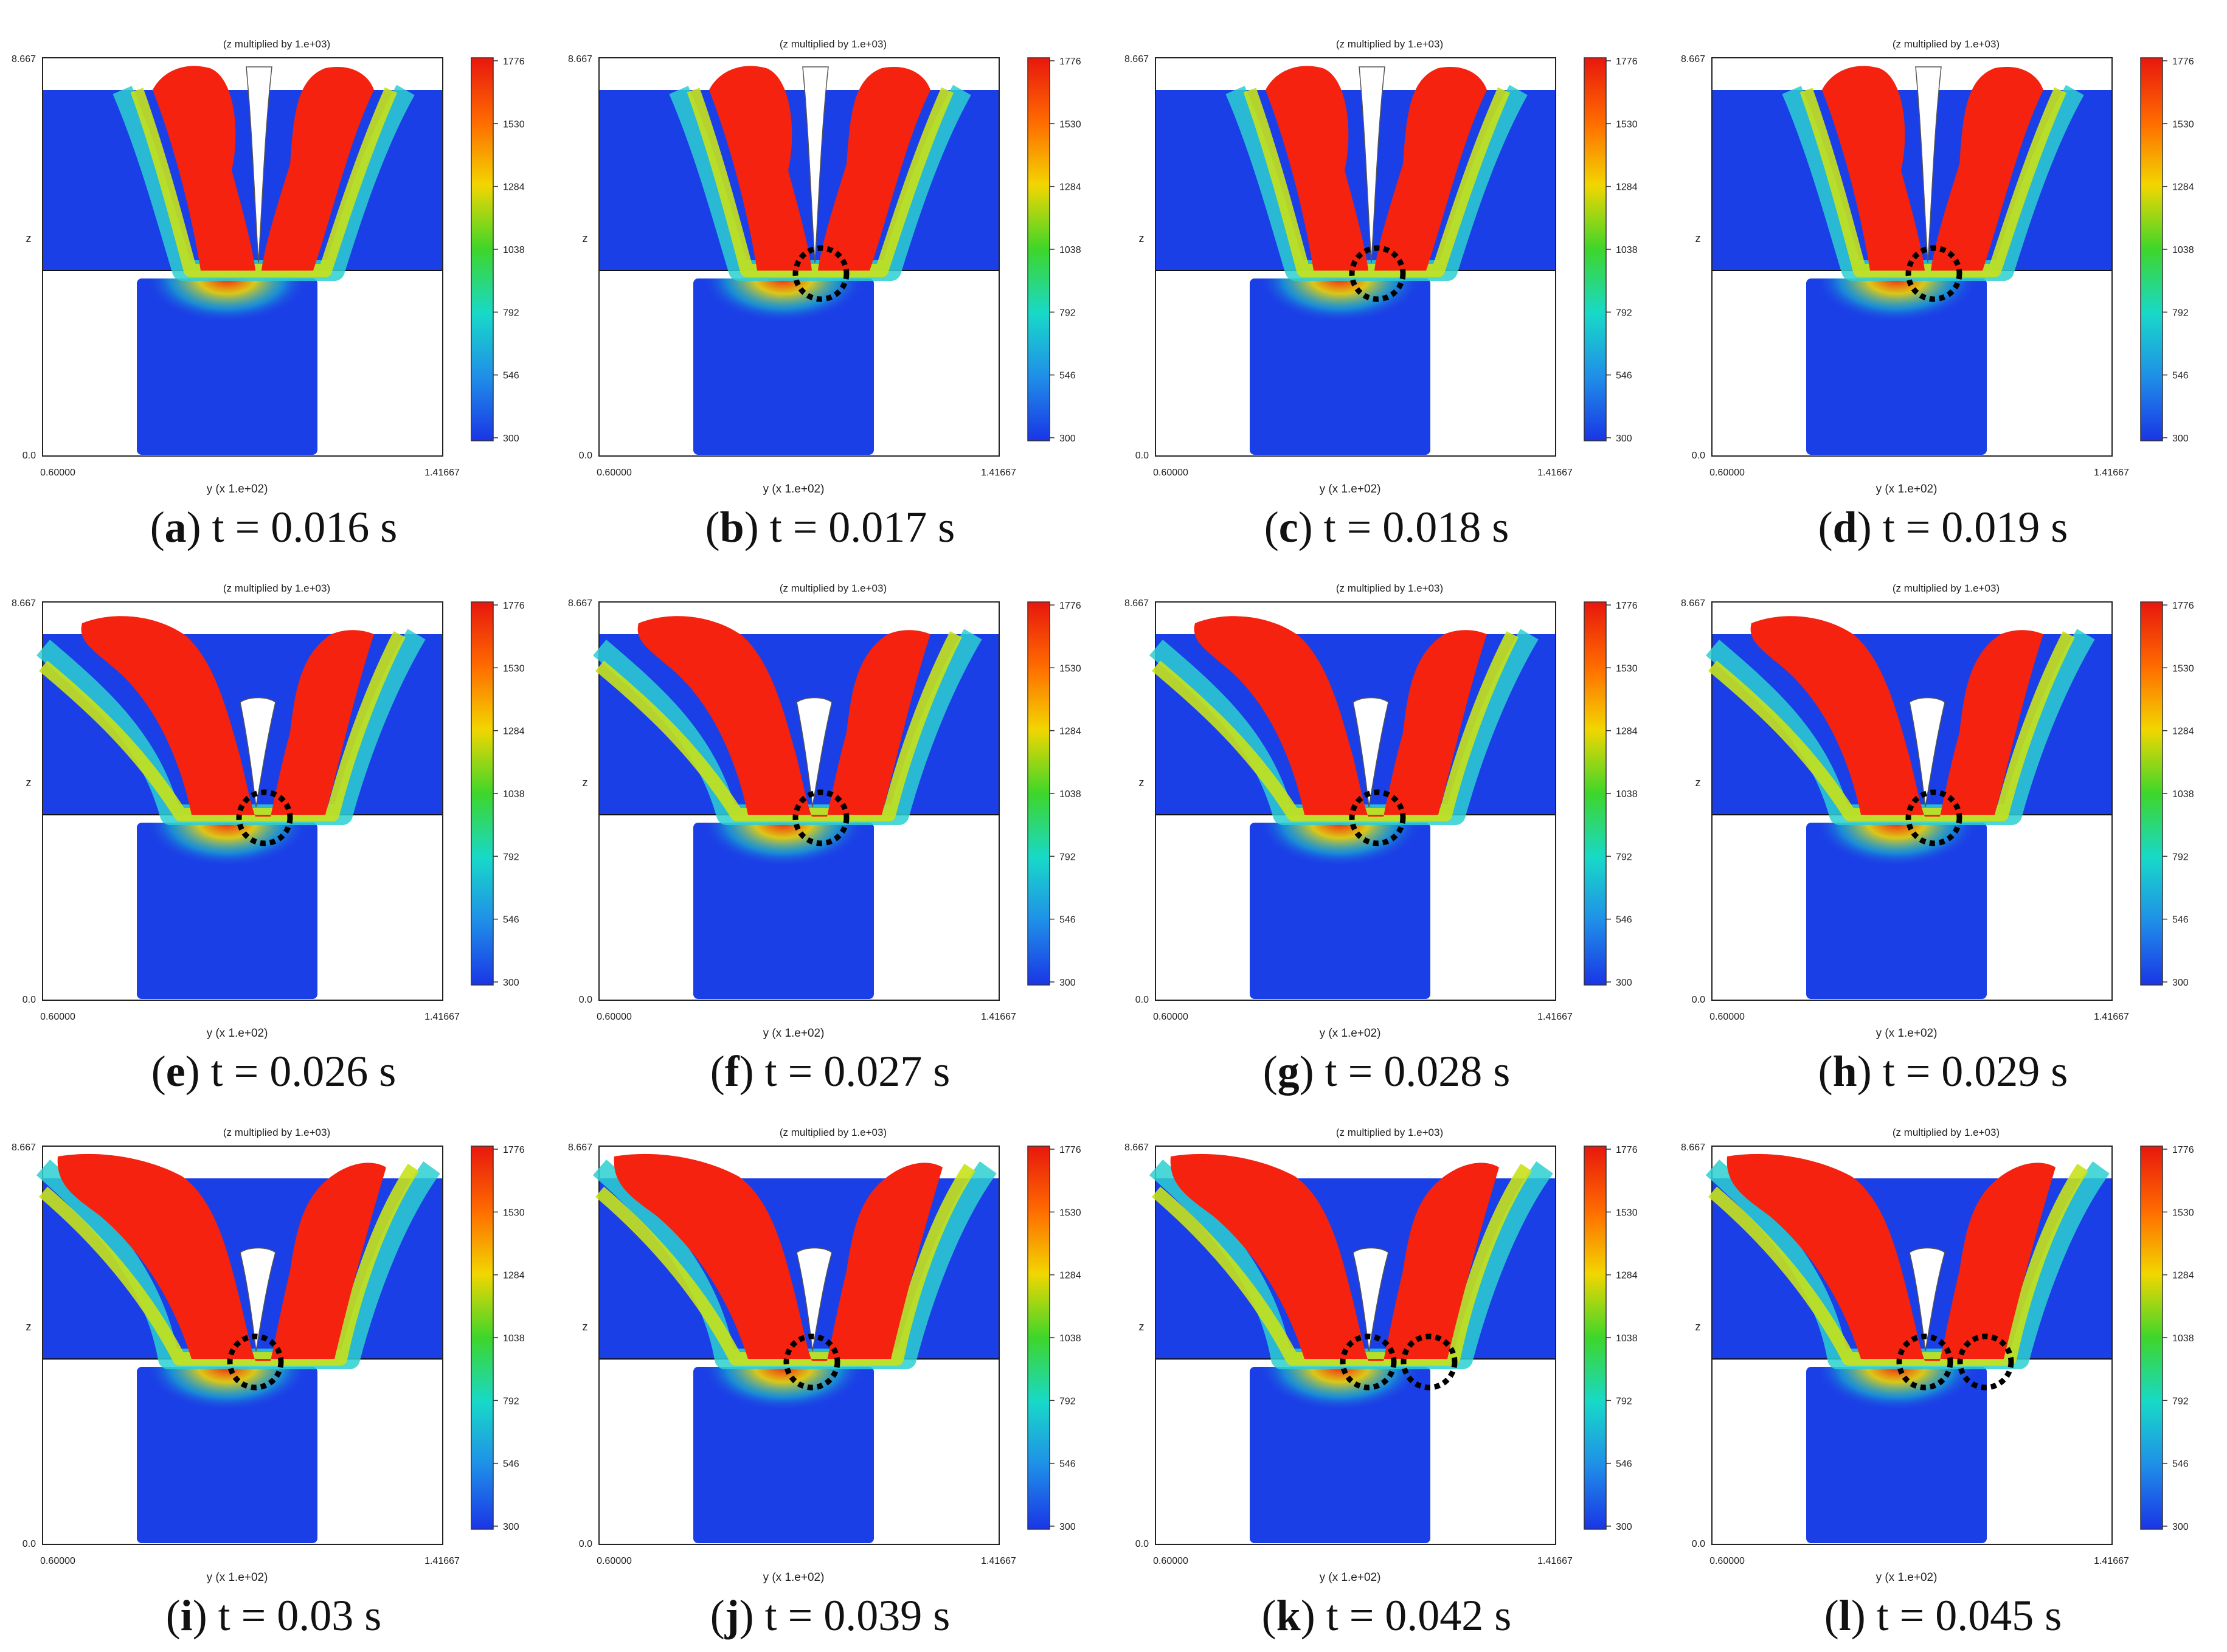 This screenshot has width=2227, height=1652. What do you see at coordinates (585, 1544) in the screenshot?
I see `z-bottom-tick: 0.0` at bounding box center [585, 1544].